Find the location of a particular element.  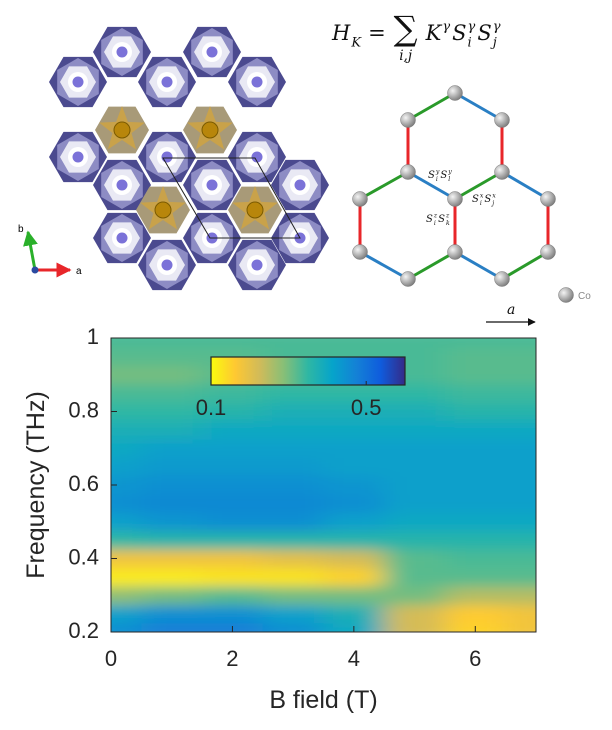

bond-label-sup: y is located at coordinates (449, 172).